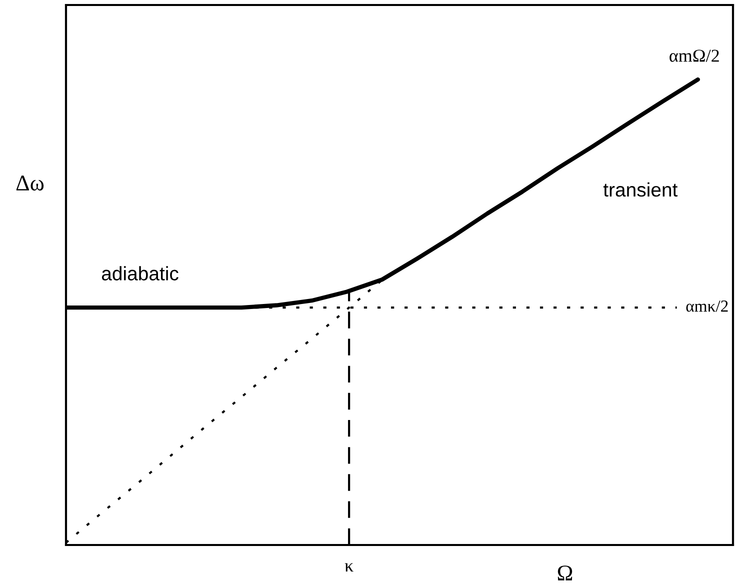 Image resolution: width=735 pixels, height=586 pixels. I want to click on text: αmΩ/2, so click(694, 56).